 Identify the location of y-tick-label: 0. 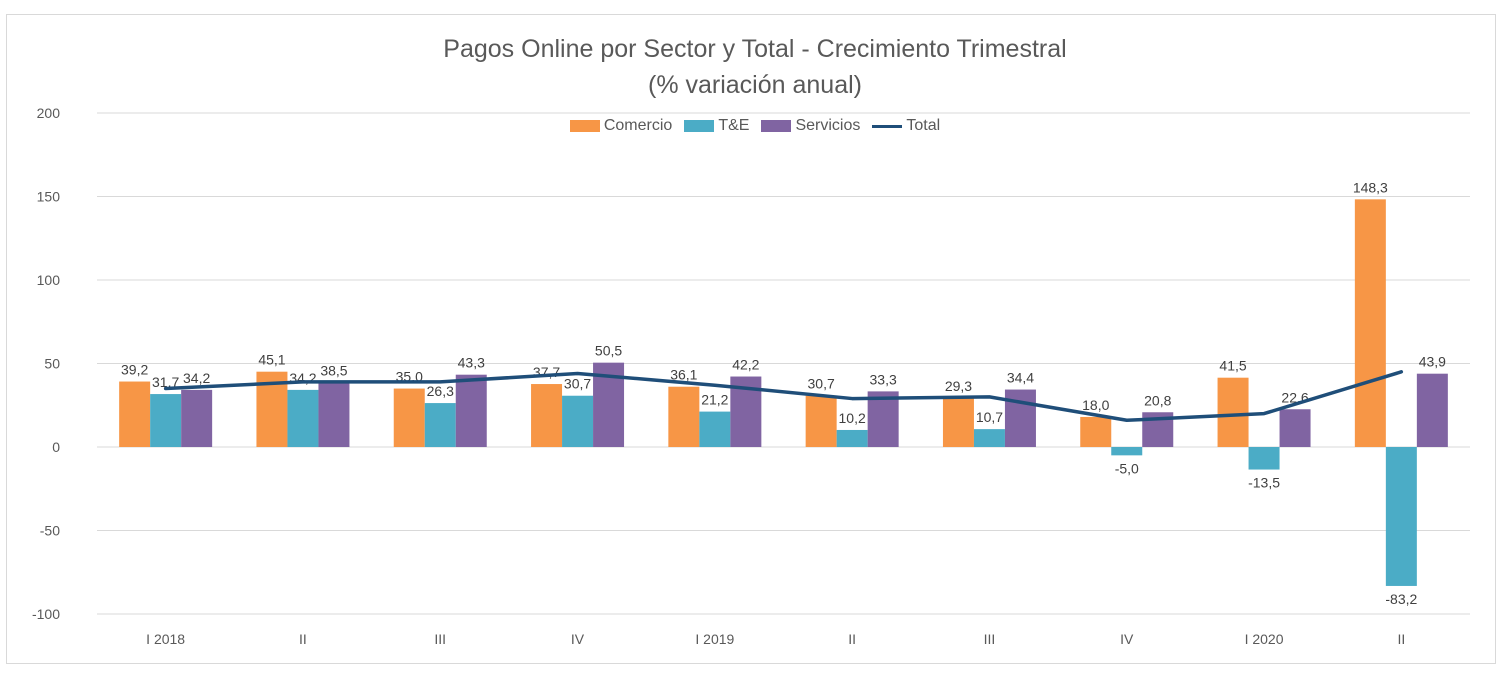
(56, 447).